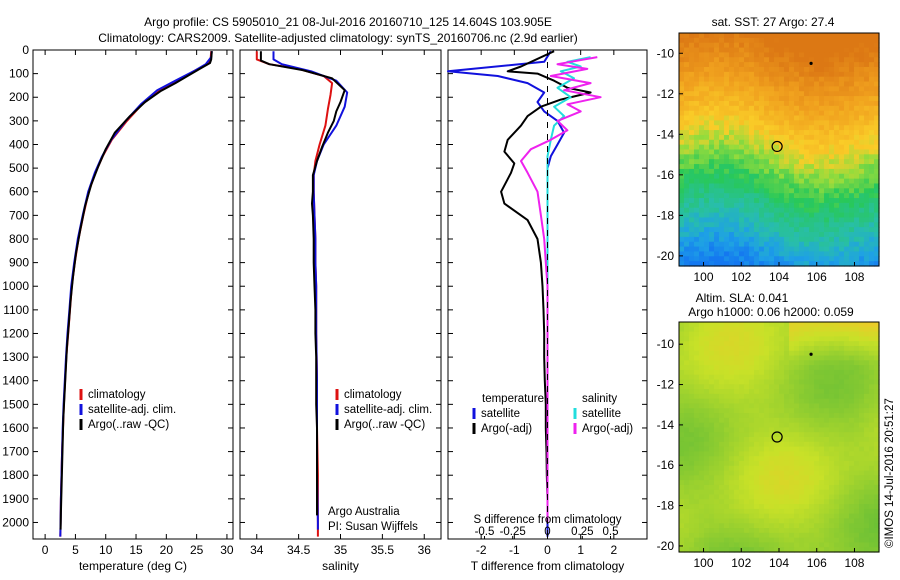  I want to click on sla-map-xtick-label: 102, so click(741, 563).